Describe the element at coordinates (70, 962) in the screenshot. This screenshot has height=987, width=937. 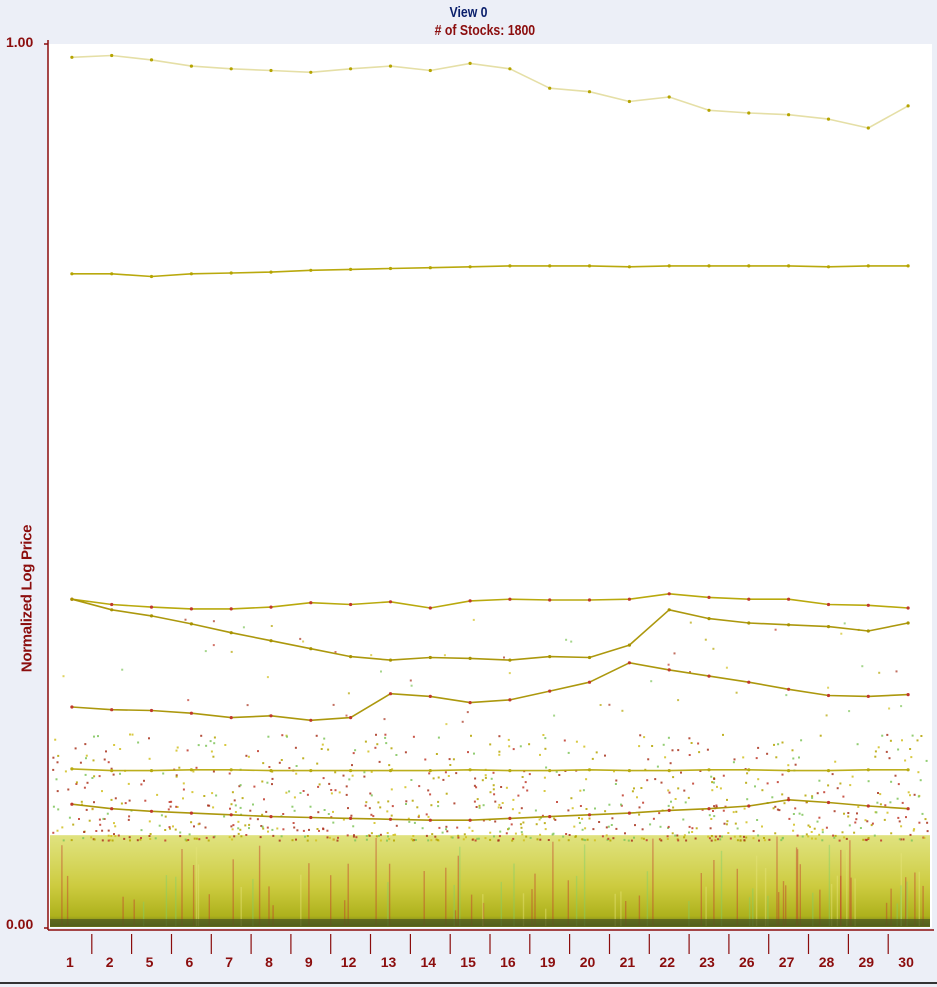
I see `x-tick-label: 1` at that location.